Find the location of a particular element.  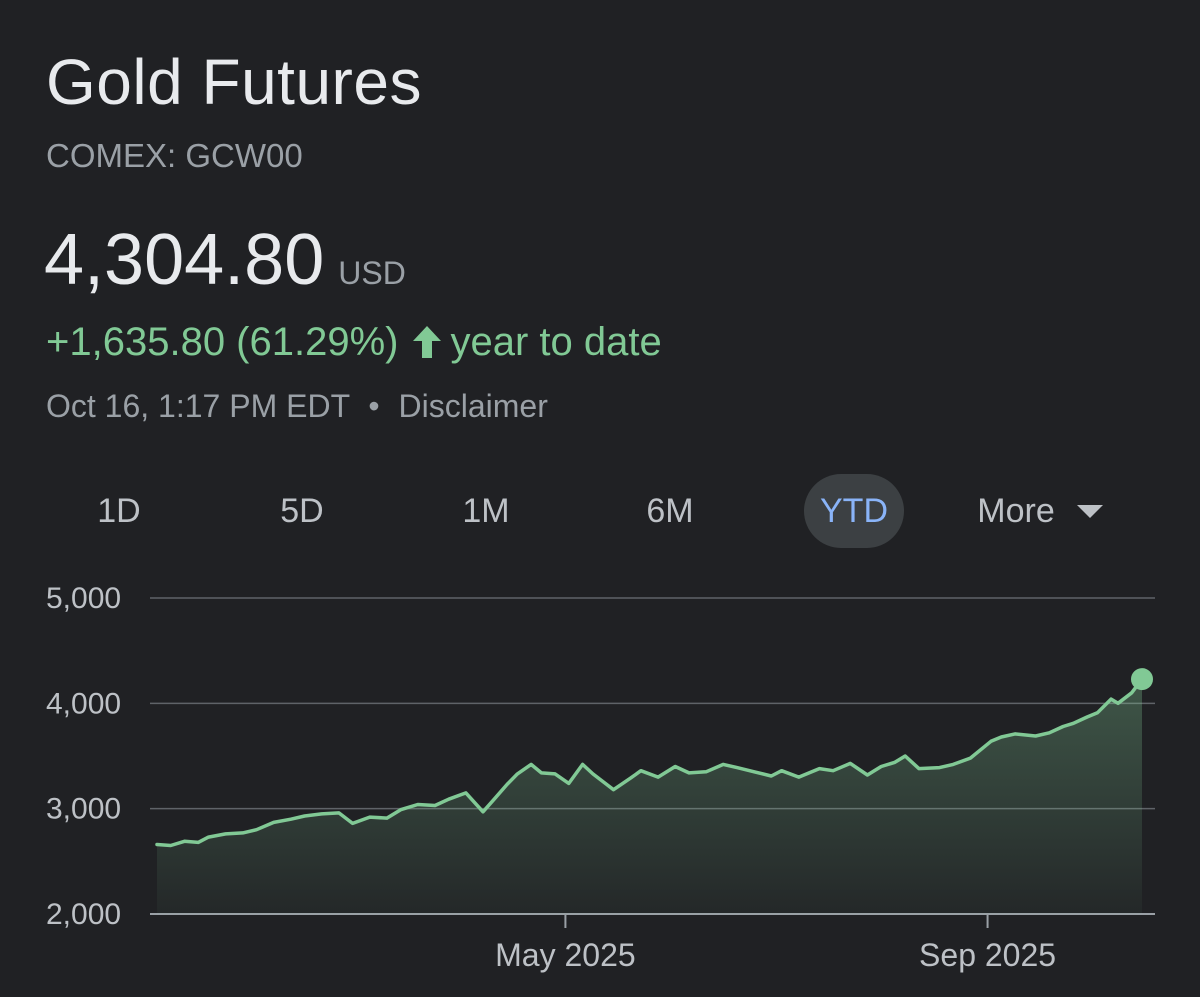

ticker-symbol: COMEX: GCW00 is located at coordinates (174, 155).